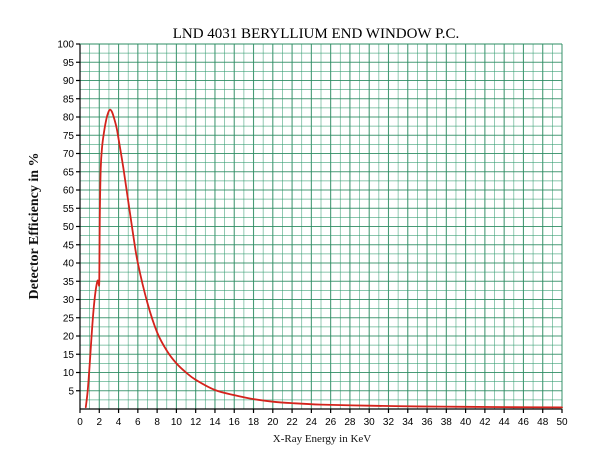  I want to click on y-tick-label: 35, so click(69, 282).